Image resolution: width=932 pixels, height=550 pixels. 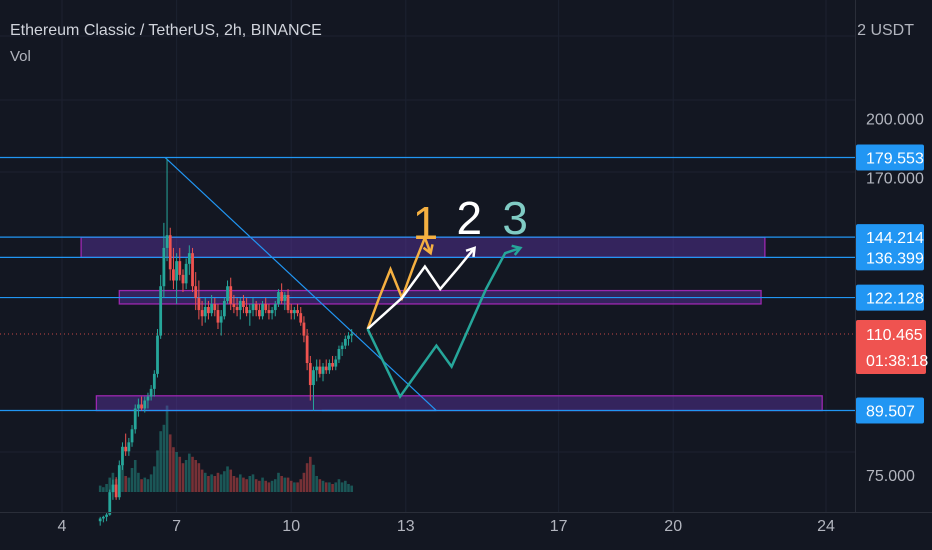 What do you see at coordinates (300, 284) in the screenshot?
I see `trendlines` at bounding box center [300, 284].